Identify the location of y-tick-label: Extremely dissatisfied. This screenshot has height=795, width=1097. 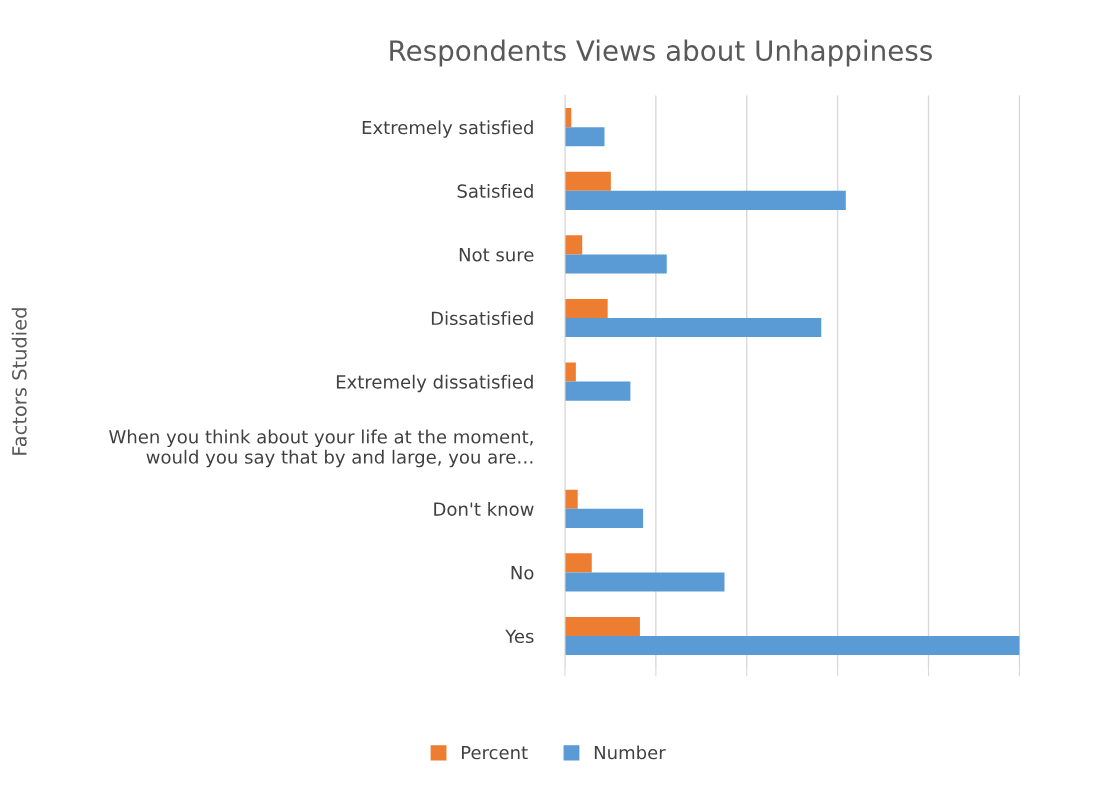
(434, 383).